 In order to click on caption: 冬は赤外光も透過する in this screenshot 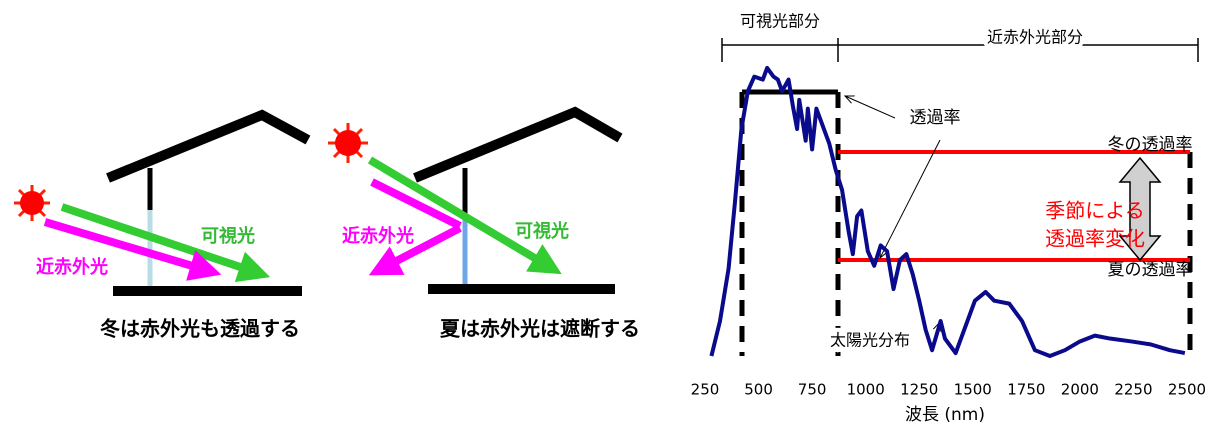, I will do `click(200, 329)`.